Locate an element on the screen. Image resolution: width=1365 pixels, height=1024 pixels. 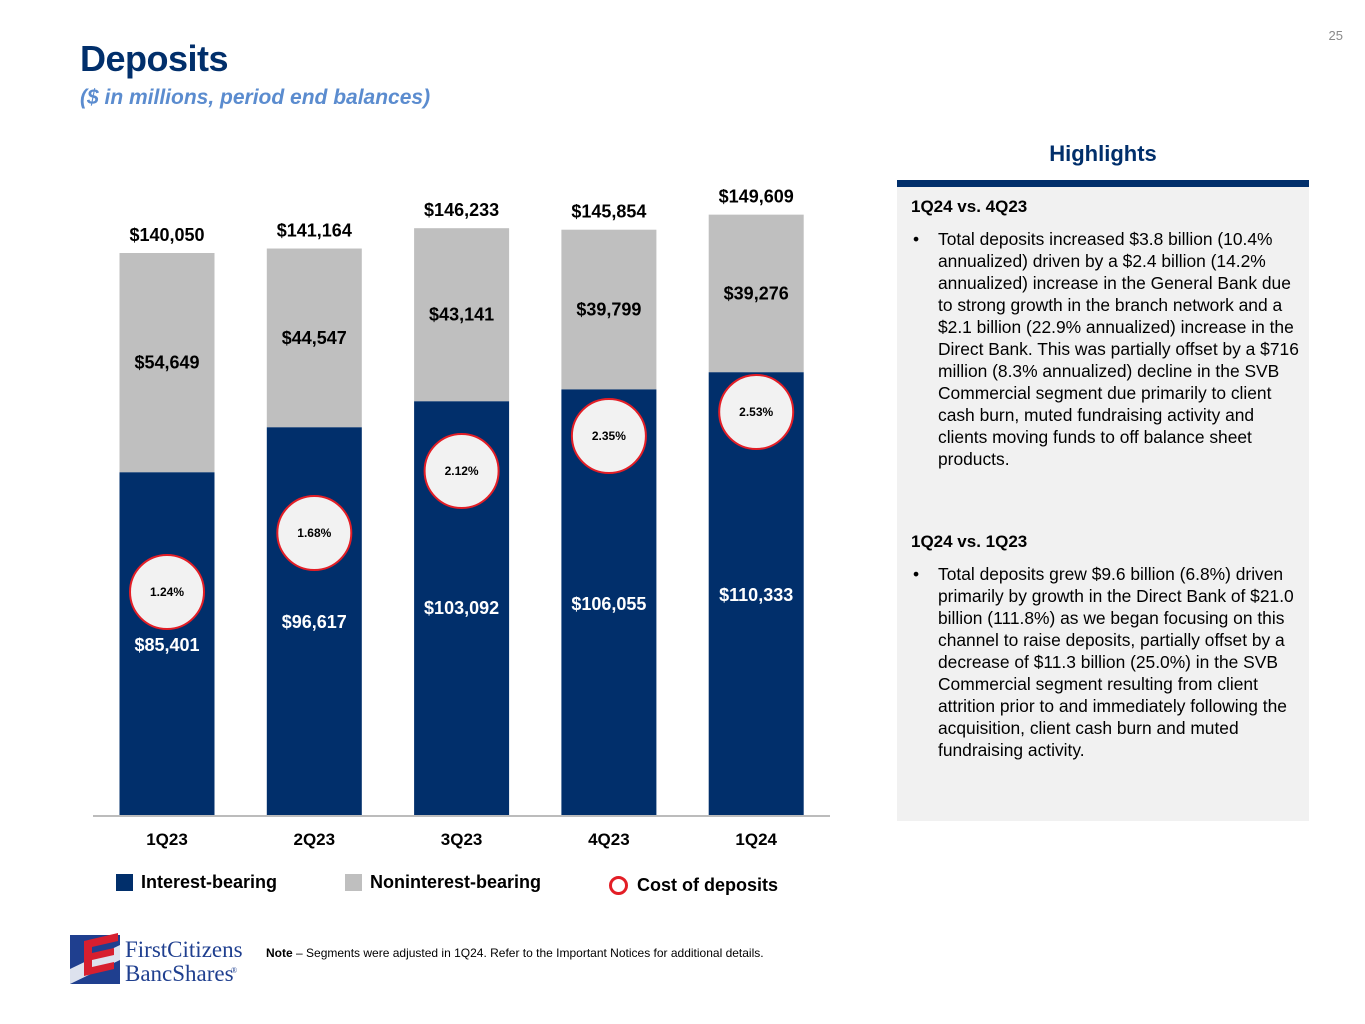
legend-noninterest-bearing: Noninterest-bearing is located at coordinates (443, 882).